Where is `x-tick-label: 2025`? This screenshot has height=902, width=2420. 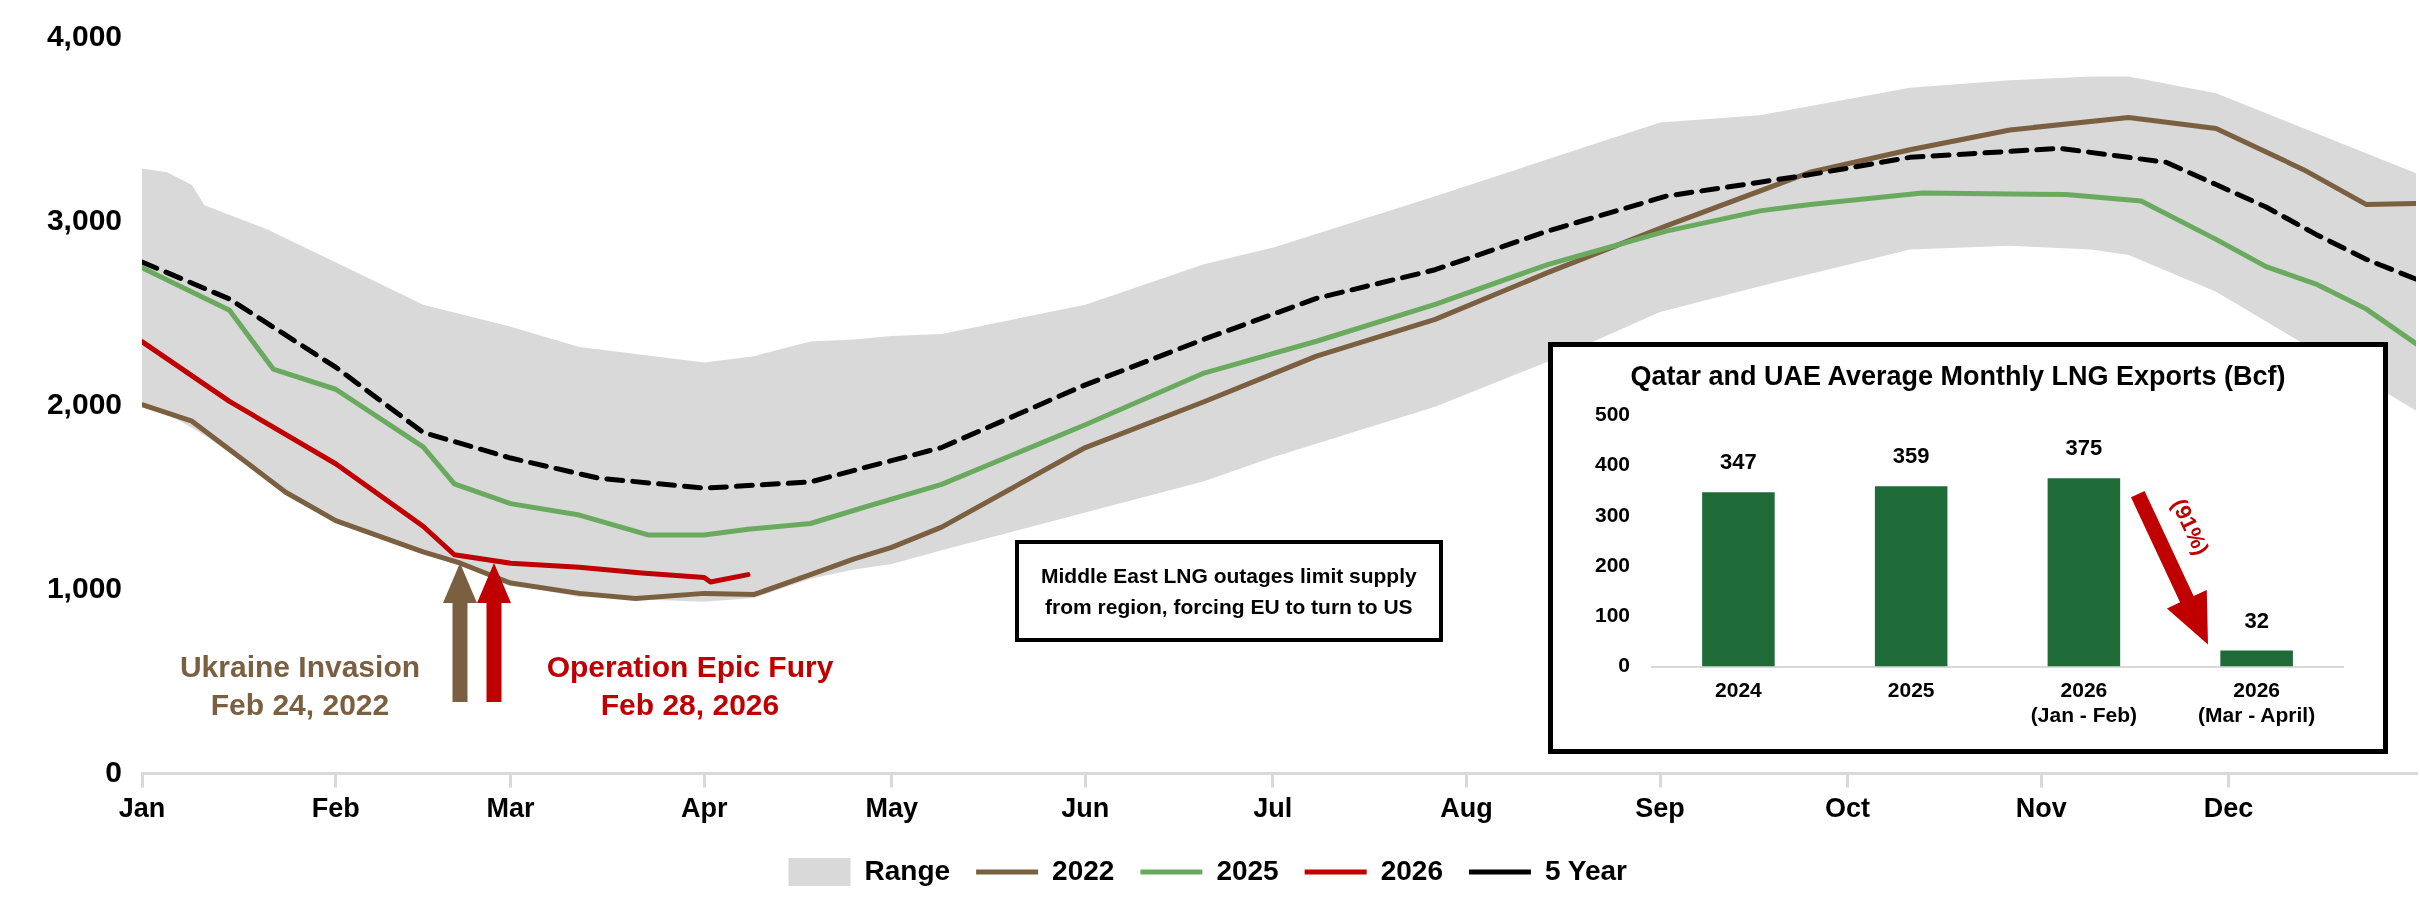 x-tick-label: 2025 is located at coordinates (1911, 689).